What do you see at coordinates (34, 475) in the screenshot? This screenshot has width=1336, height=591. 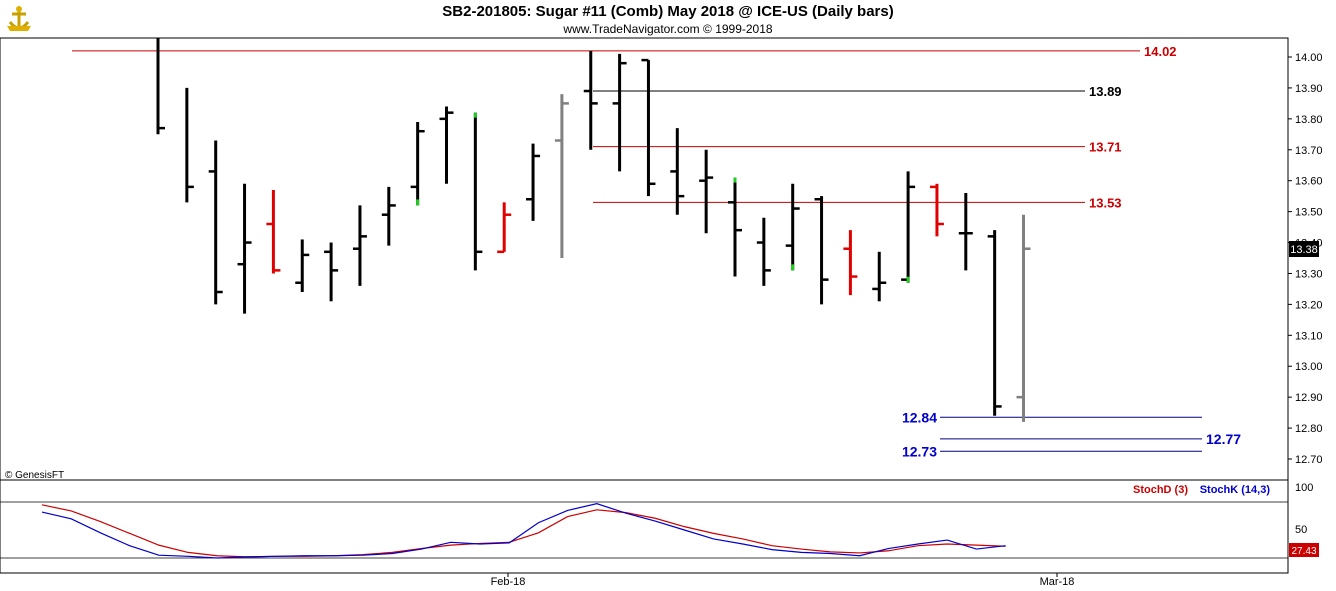 I see `genesis-copyright: © GenesisFT` at bounding box center [34, 475].